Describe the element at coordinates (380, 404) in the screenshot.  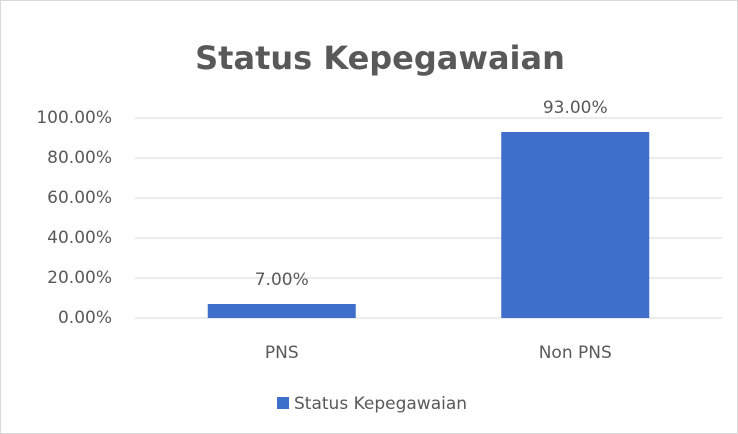
I see `legend-label: Status Kepegawaian` at that location.